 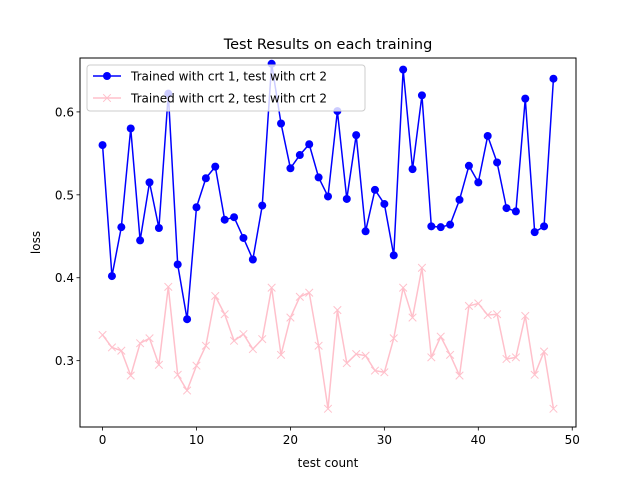 I want to click on x-axis: 0 10 20 30 40 50, so click(x=339, y=437).